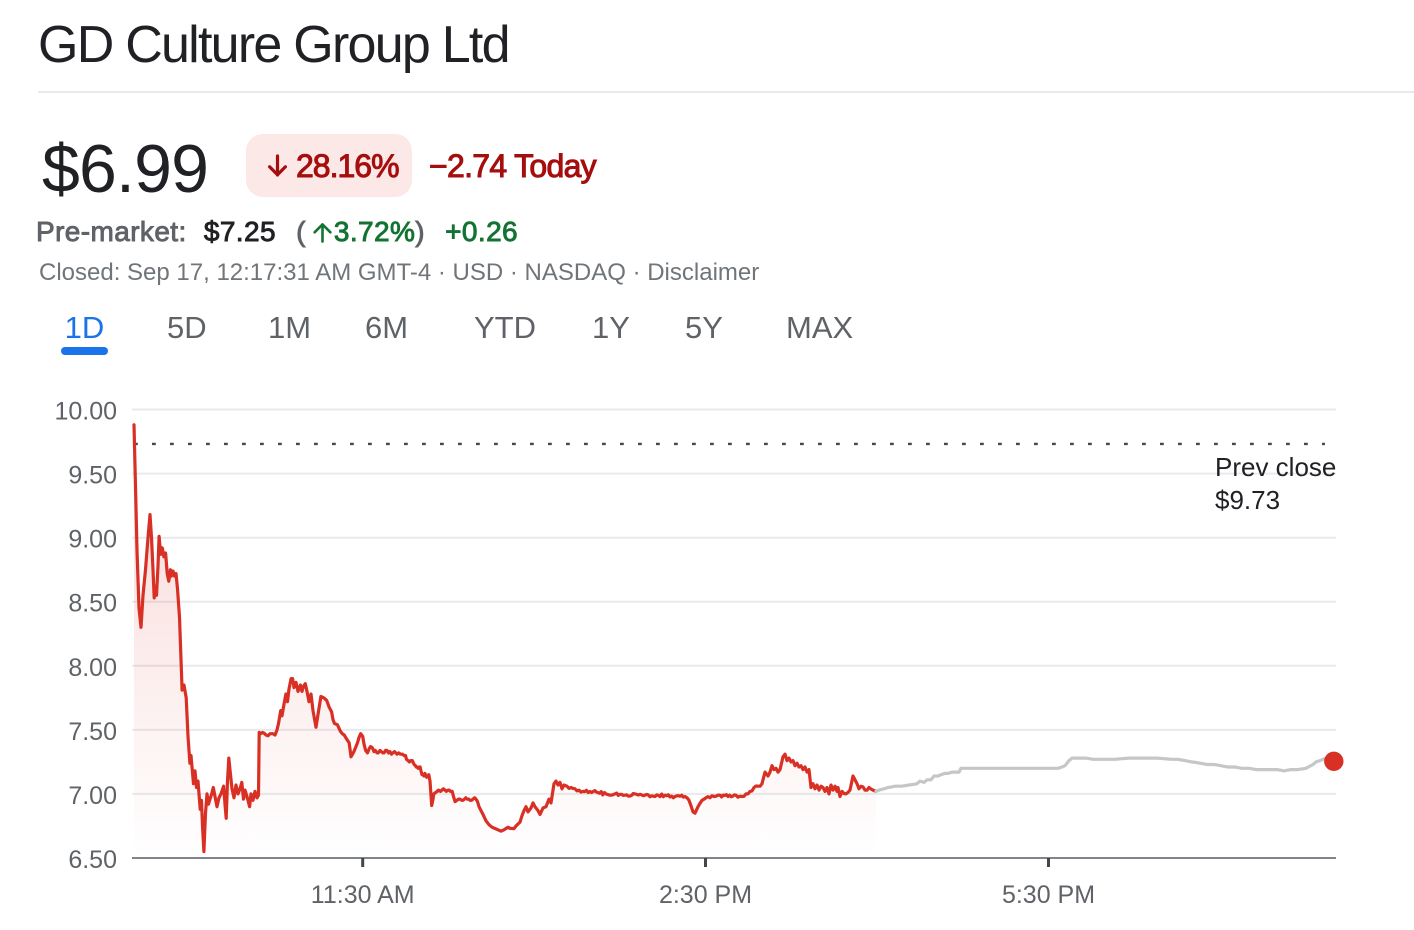 The height and width of the screenshot is (930, 1414). What do you see at coordinates (1048, 895) in the screenshot?
I see `svg-text: 5:30 PM` at bounding box center [1048, 895].